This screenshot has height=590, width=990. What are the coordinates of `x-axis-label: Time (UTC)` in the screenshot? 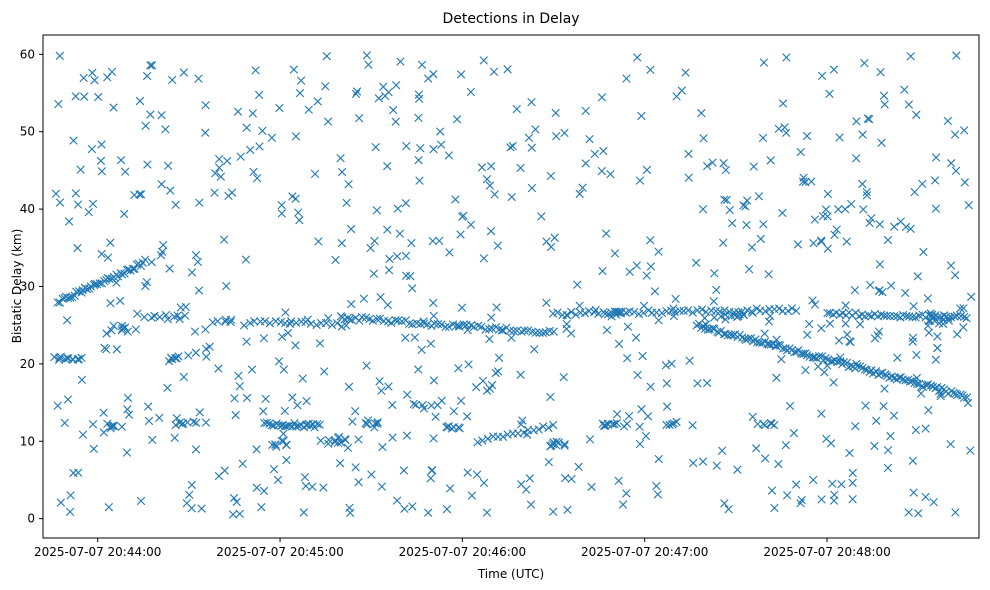 It's located at (510, 574).